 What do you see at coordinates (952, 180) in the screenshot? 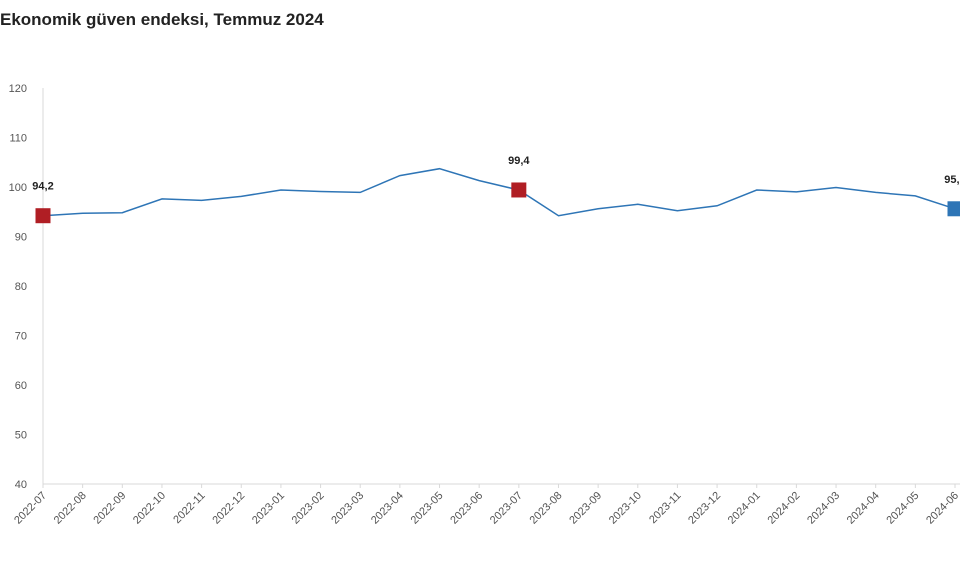
I see `data-label: 95,6` at bounding box center [952, 180].